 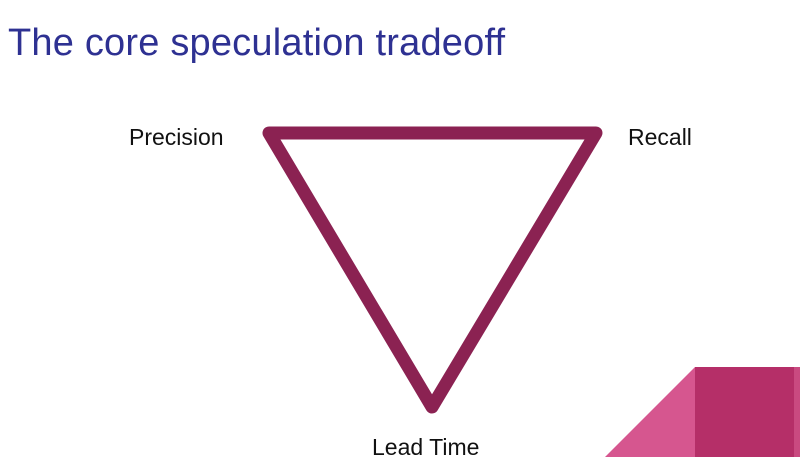 I want to click on corner-decoration, so click(x=702, y=412).